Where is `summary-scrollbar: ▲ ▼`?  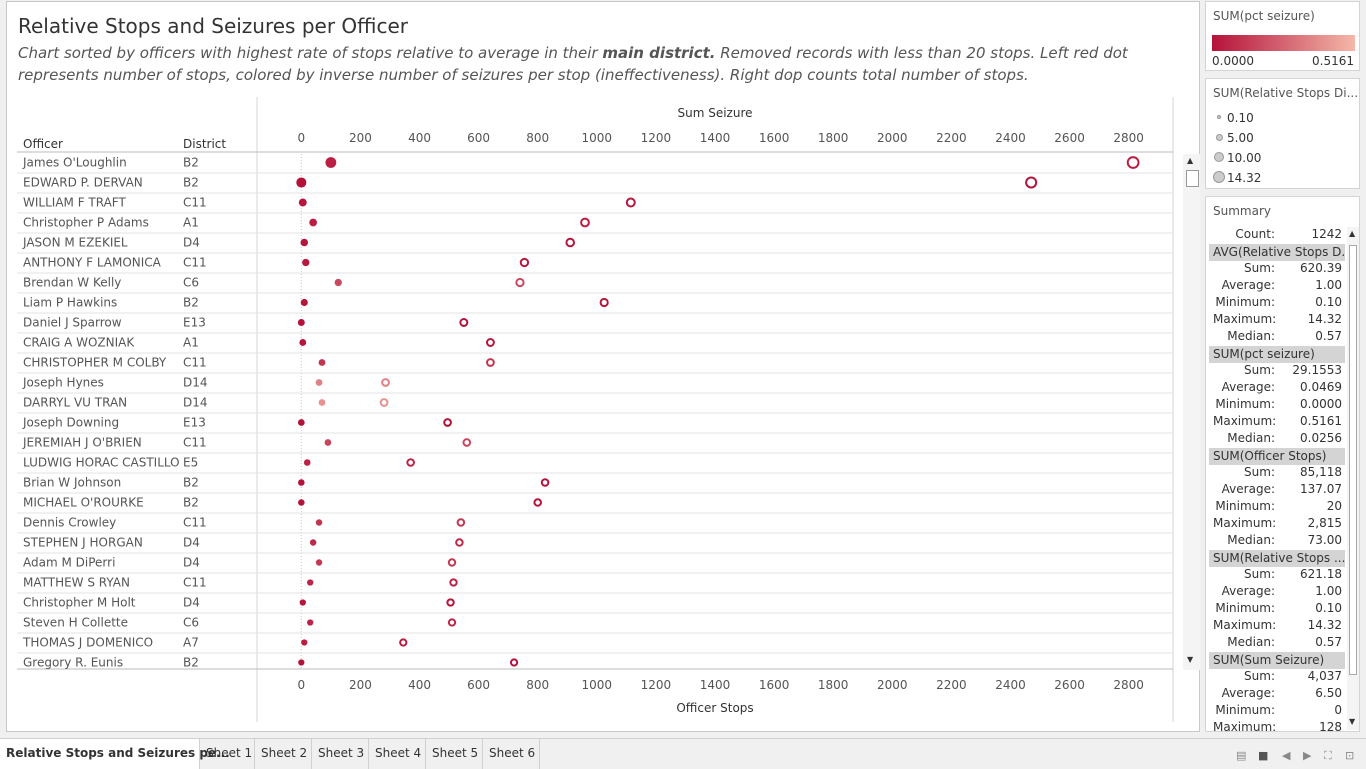 summary-scrollbar: ▲ ▼ is located at coordinates (1353, 478).